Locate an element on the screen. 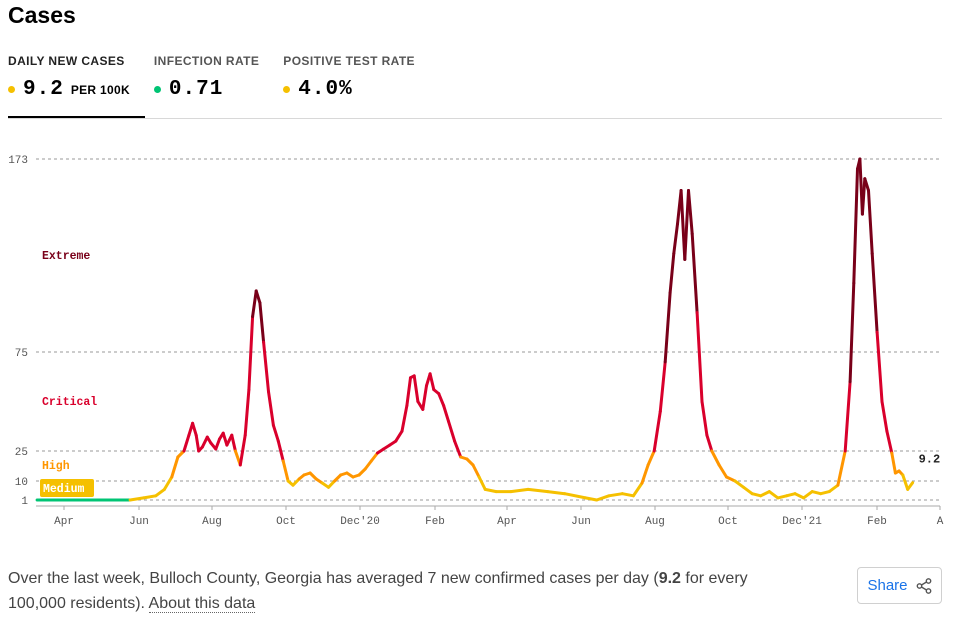  metric-label: POSITIVE TEST RATE is located at coordinates (349, 61).